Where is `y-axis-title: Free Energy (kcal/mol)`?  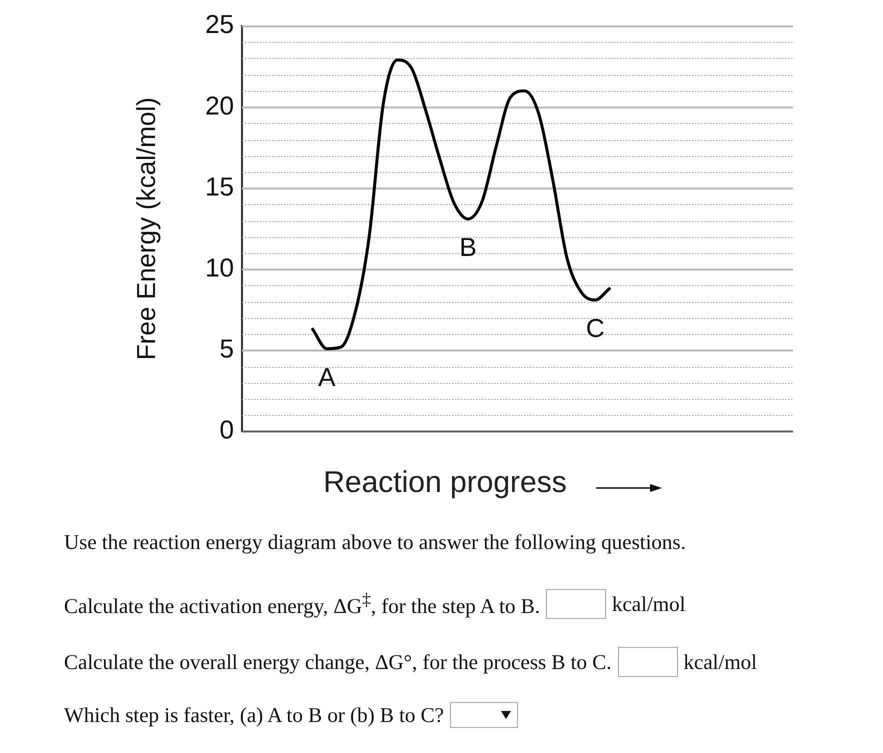 y-axis-title: Free Energy (kcal/mol) is located at coordinates (145, 228).